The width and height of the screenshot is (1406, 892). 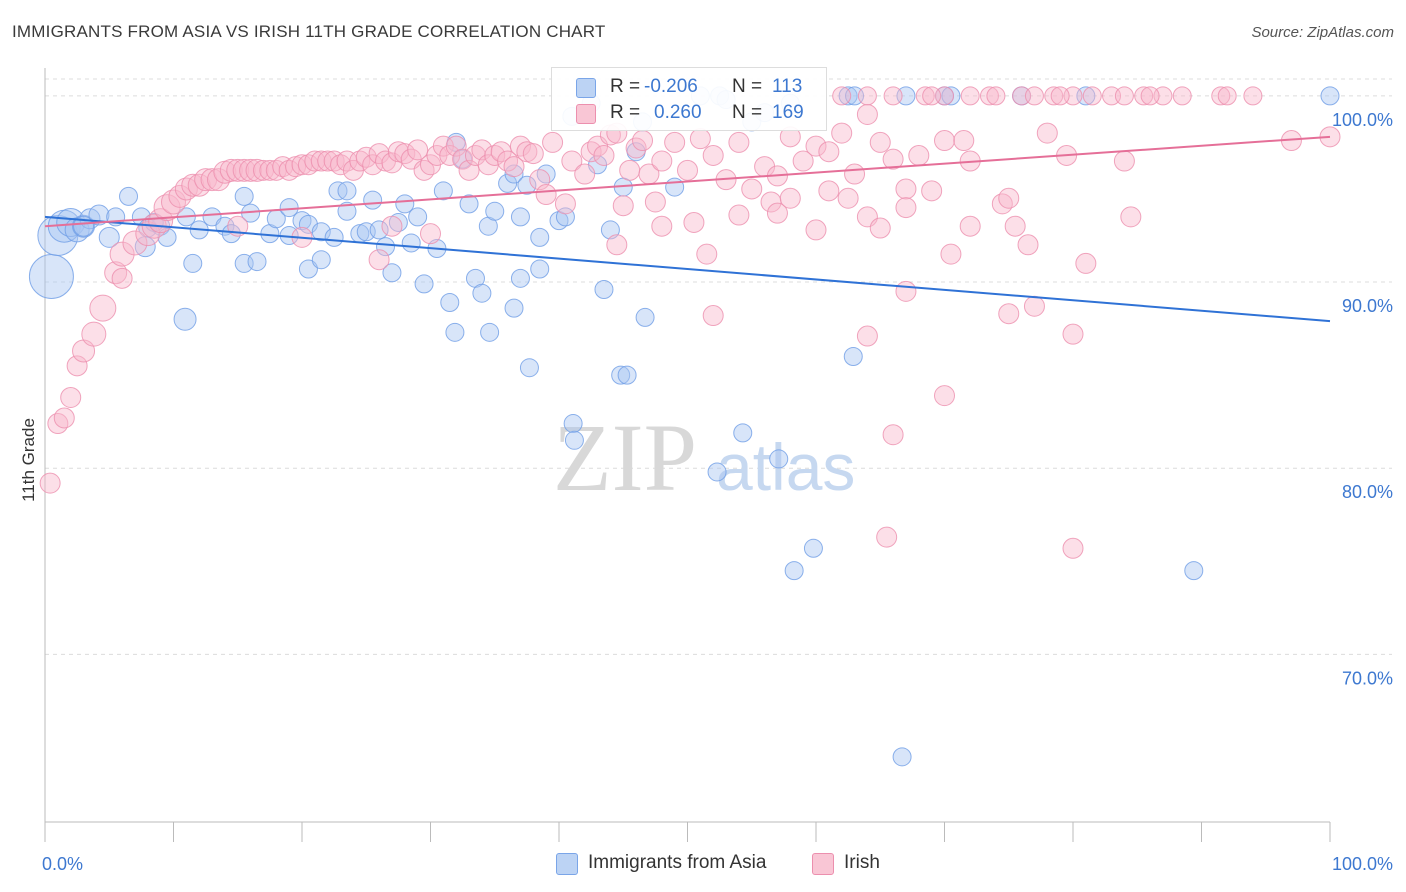 I want to click on stats-legend: R = -0.206 N = 113 R = 0.260 N = 169, so click(x=689, y=99).